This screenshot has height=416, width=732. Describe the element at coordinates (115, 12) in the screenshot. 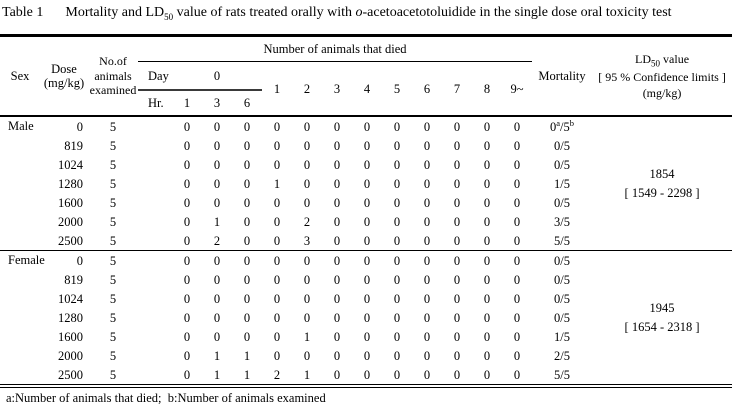

I see `title-text-1: Mortality and LD` at that location.